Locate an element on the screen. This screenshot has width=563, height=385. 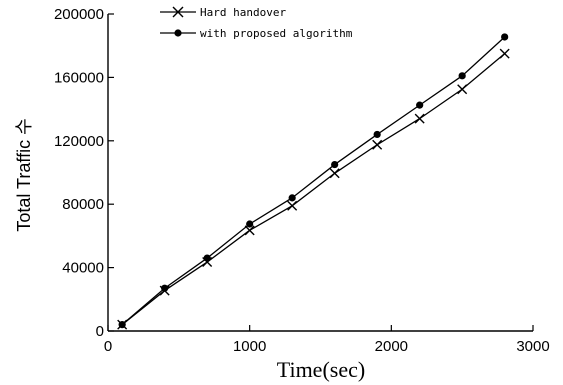
x-tick-label: 0 is located at coordinates (108, 346).